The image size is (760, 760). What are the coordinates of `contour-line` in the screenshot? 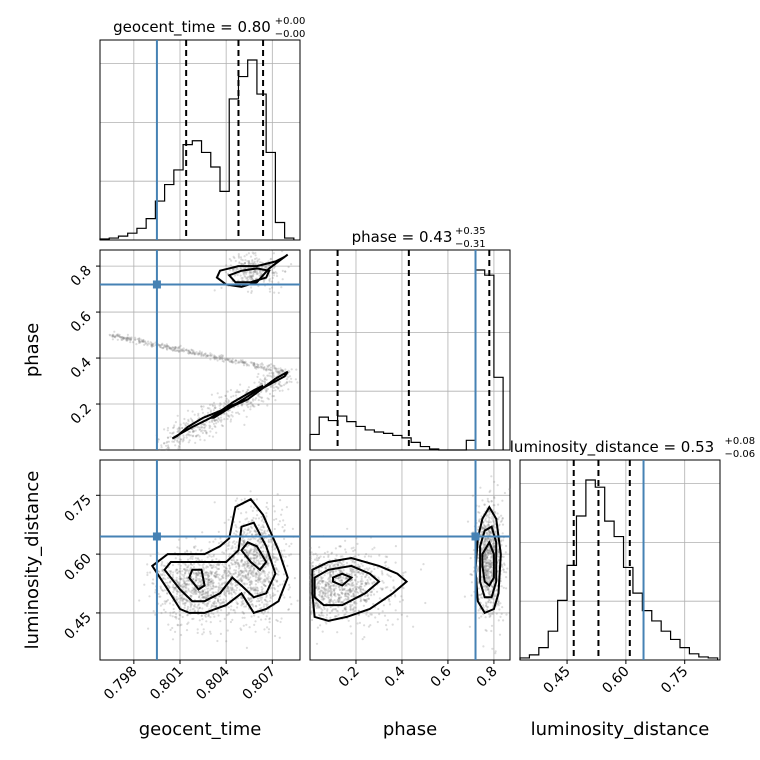 It's located at (235, 401).